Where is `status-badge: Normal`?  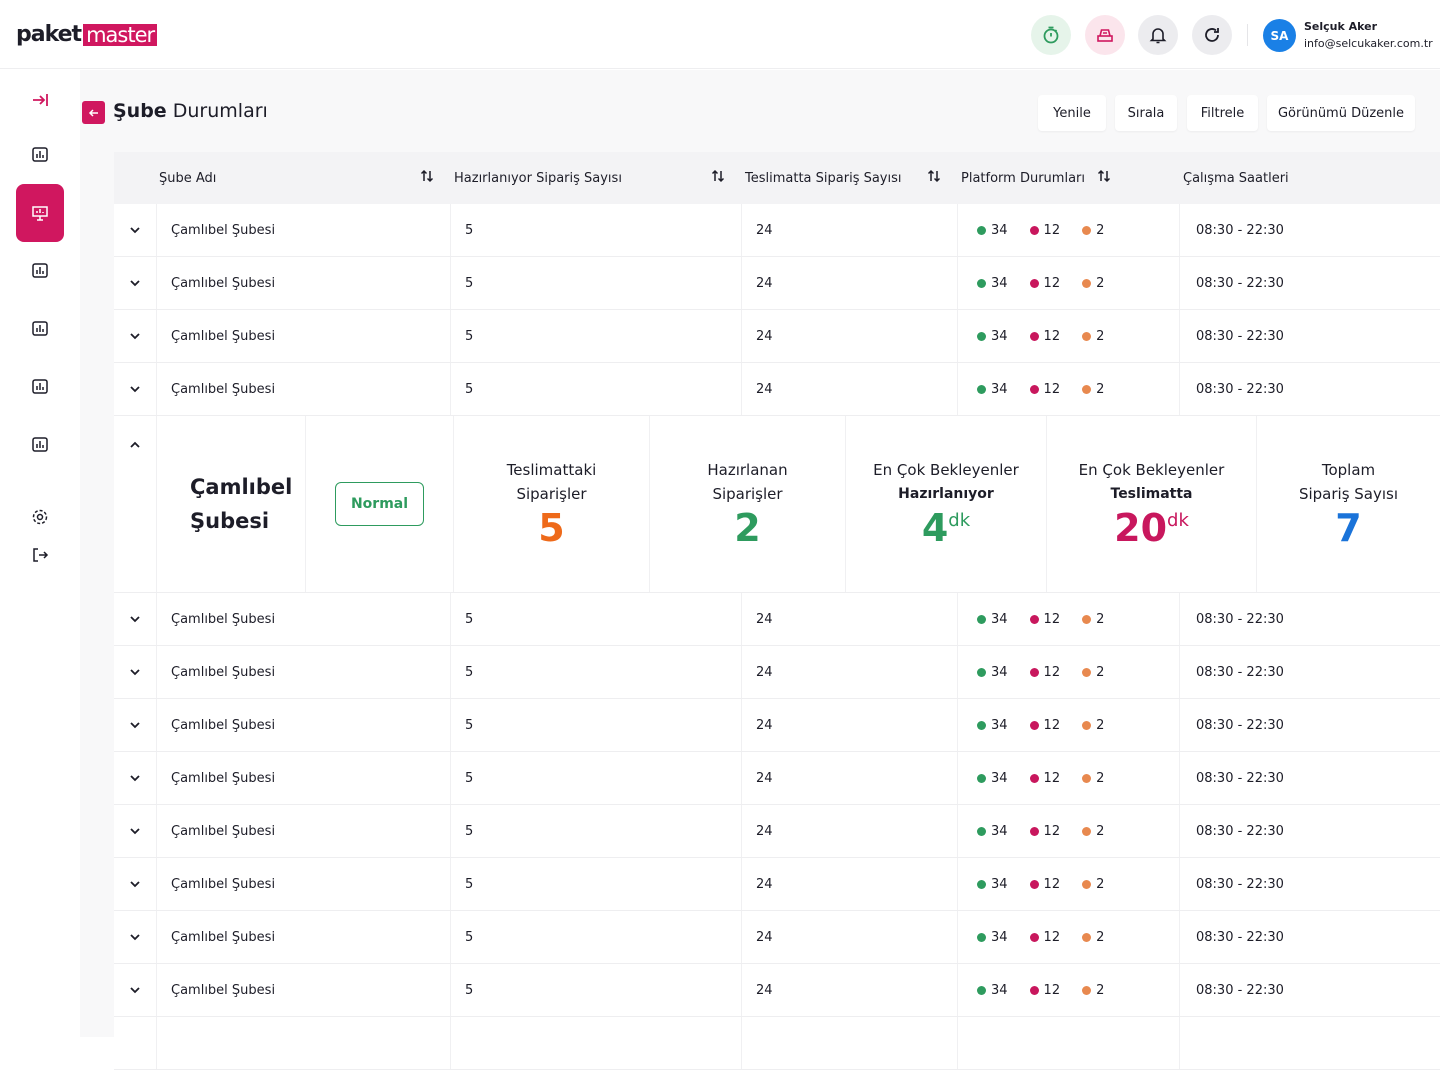
status-badge: Normal is located at coordinates (379, 504).